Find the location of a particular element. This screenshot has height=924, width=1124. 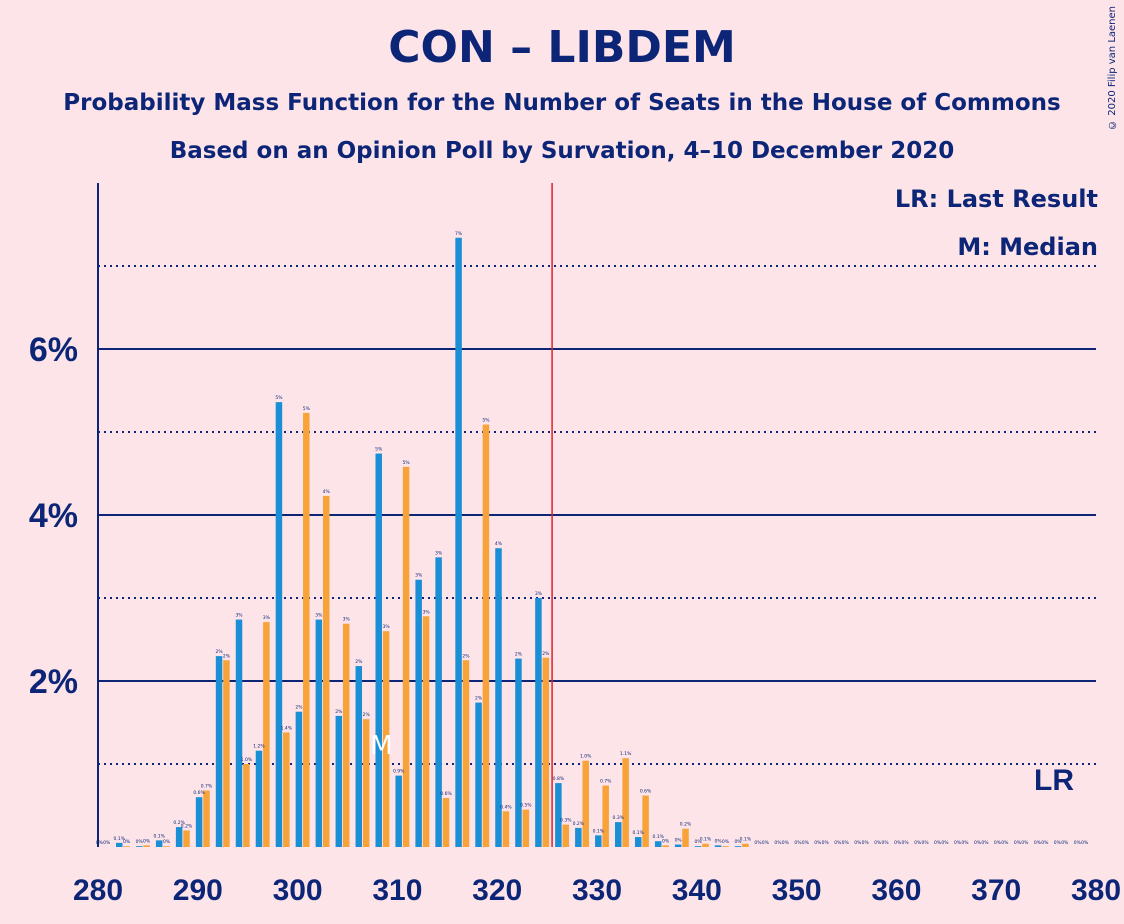

bar-label-seat-328: 0.2% is located at coordinates (579, 824).